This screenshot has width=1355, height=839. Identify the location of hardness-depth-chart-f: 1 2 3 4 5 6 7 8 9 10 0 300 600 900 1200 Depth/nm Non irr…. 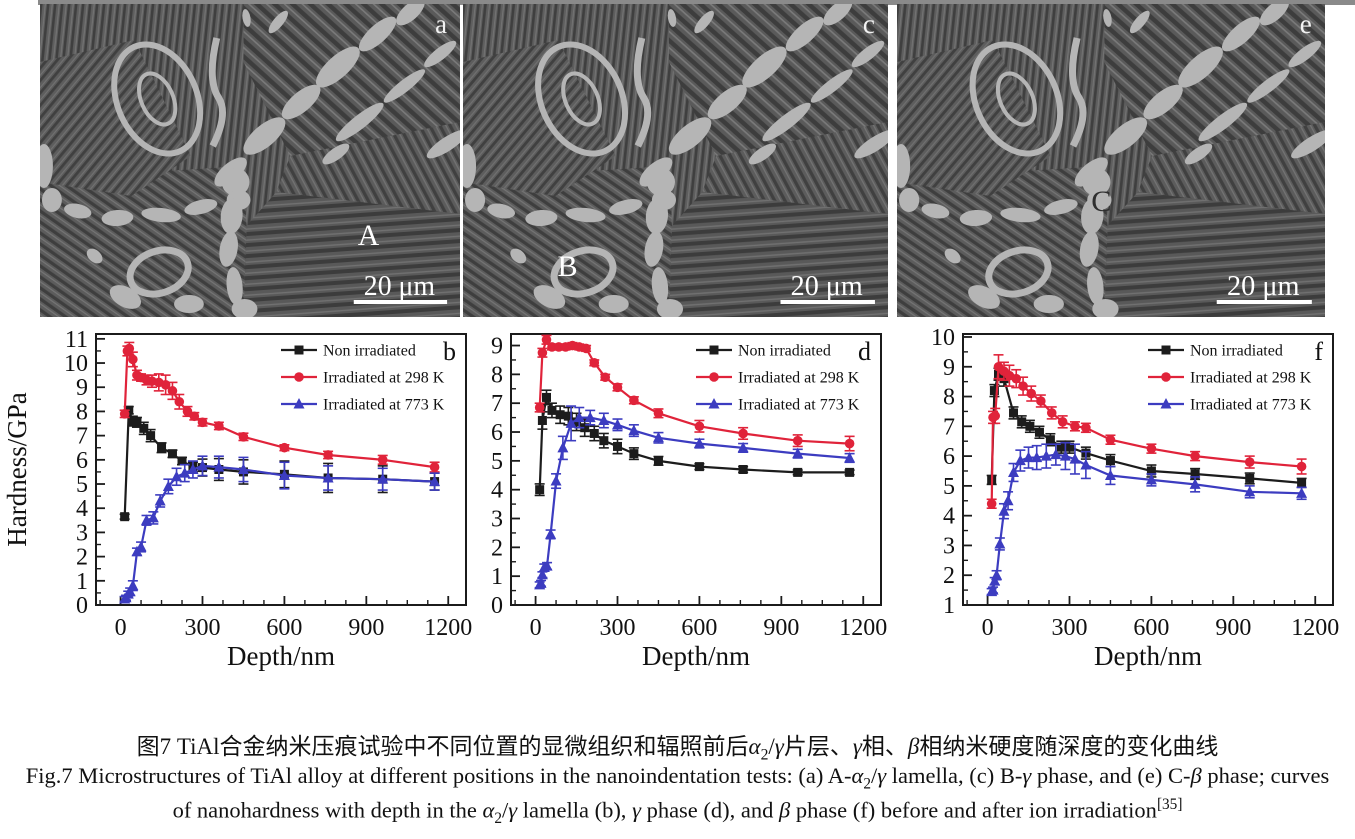
(1135, 498).